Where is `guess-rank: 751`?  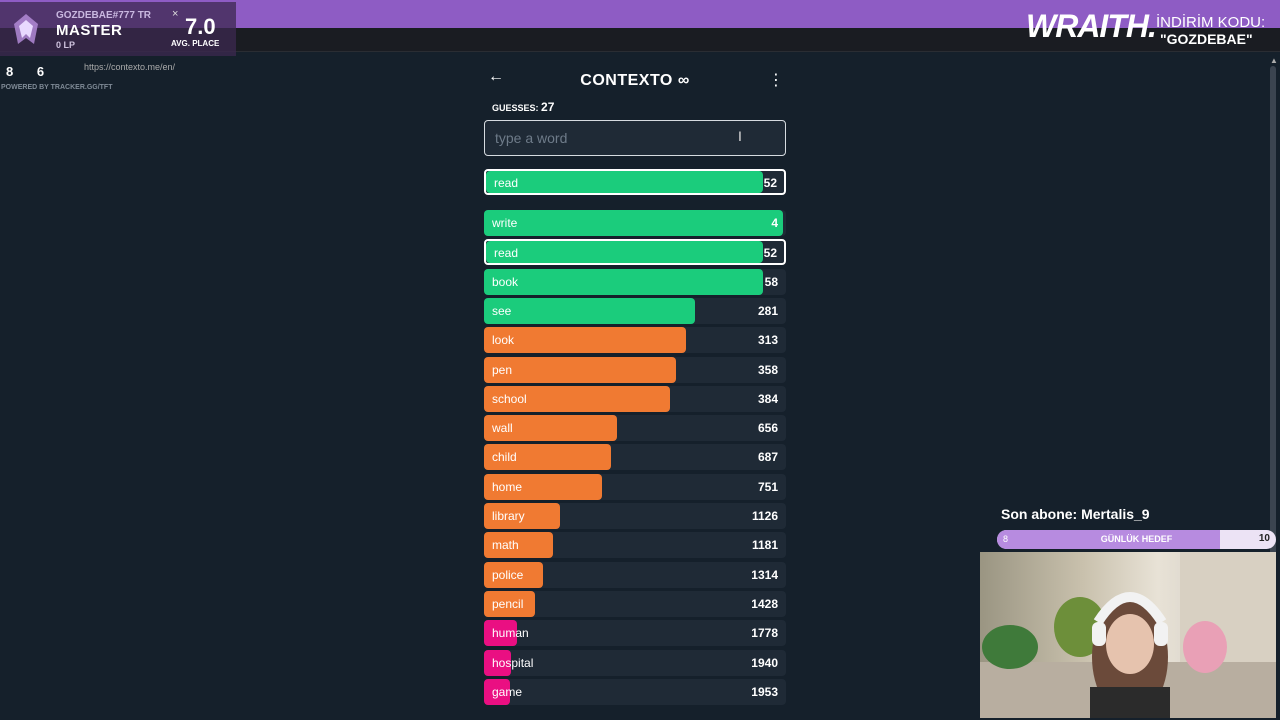
guess-rank: 751 is located at coordinates (767, 486).